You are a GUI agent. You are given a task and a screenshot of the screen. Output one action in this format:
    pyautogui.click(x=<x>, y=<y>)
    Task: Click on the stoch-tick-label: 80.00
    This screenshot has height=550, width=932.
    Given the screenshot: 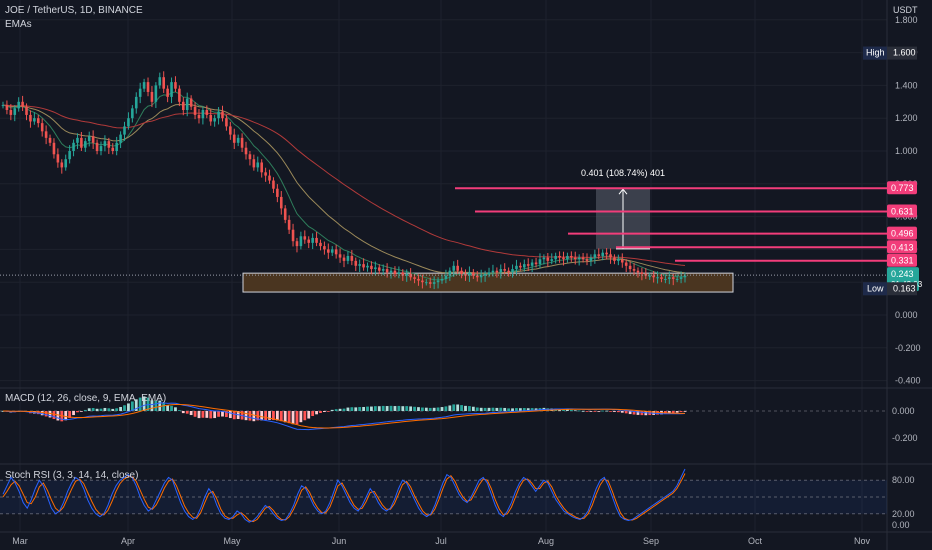 What is the action you would take?
    pyautogui.click(x=903, y=480)
    